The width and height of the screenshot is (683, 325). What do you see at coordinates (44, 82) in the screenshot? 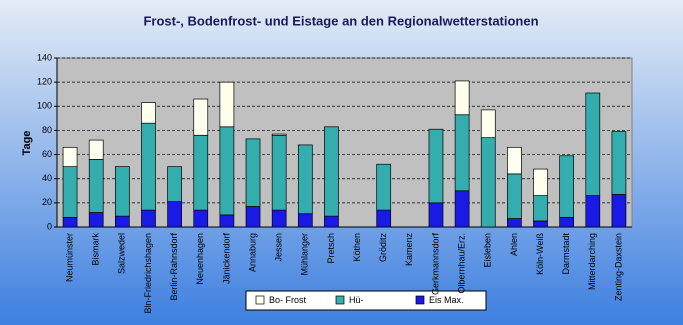
I see `y-tick-label: 120` at bounding box center [44, 82].